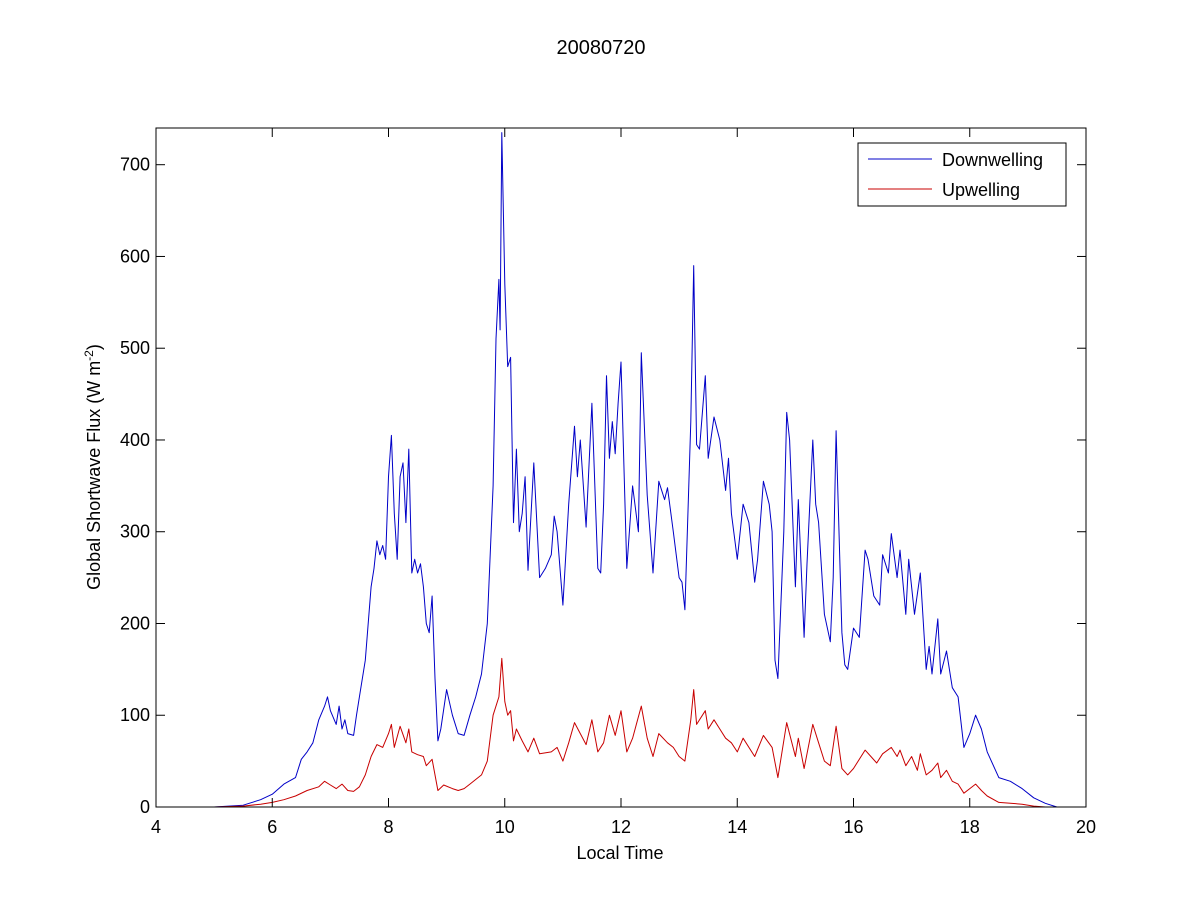 This screenshot has width=1200, height=900. Describe the element at coordinates (621, 827) in the screenshot. I see `x-tick-label: 12` at that location.